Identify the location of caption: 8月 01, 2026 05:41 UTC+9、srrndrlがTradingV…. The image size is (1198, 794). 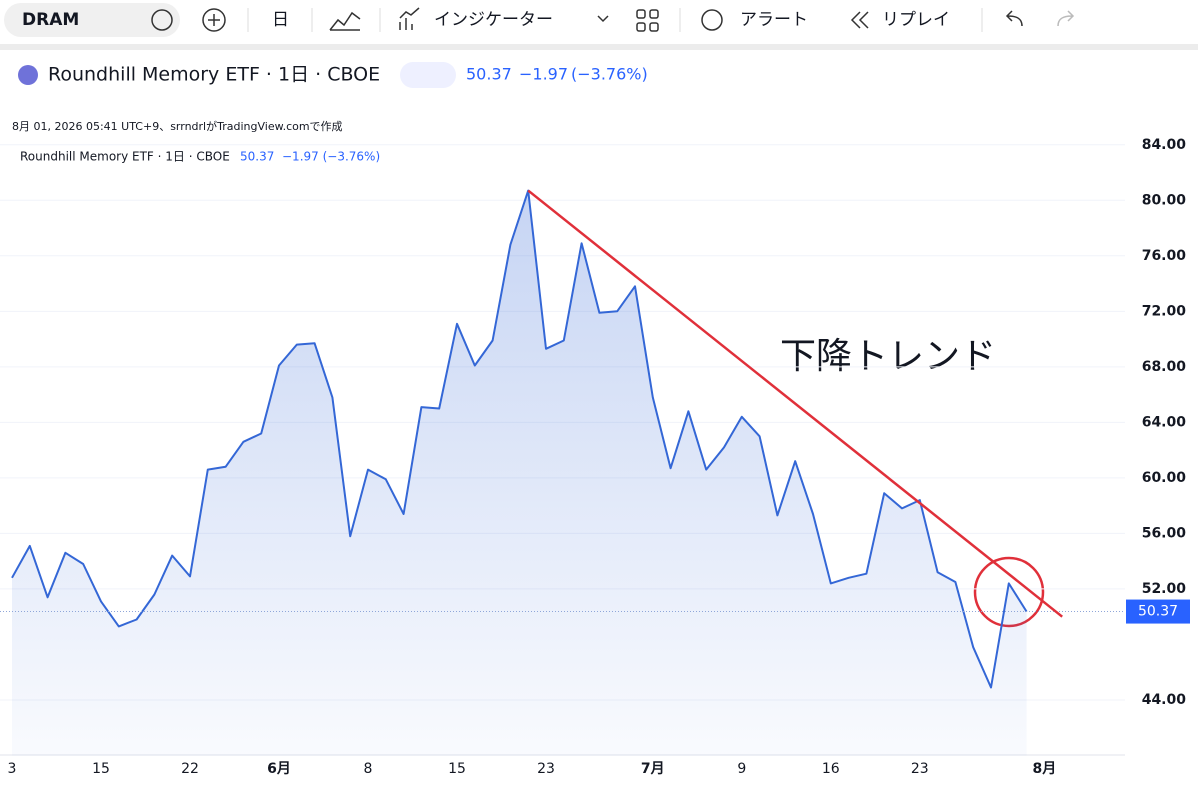
(177, 126).